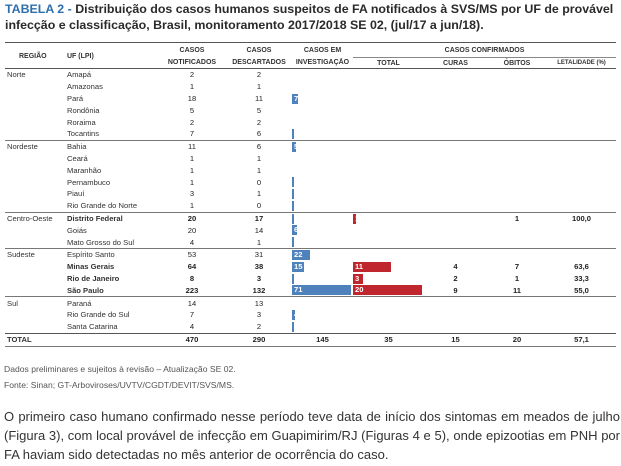 This screenshot has width=621, height=466. What do you see at coordinates (81, 122) in the screenshot?
I see `uf-cell: Roraima` at bounding box center [81, 122].